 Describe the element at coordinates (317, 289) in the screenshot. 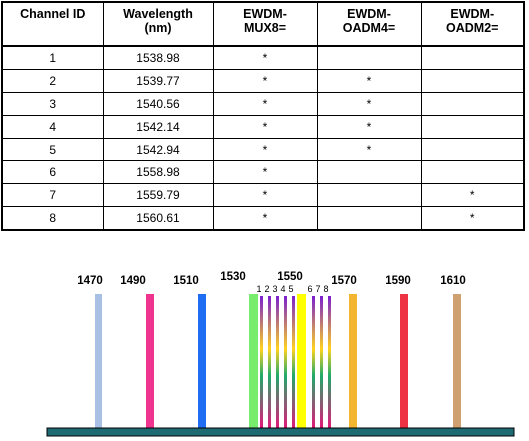

I see `dwdm-number-7: 7` at that location.